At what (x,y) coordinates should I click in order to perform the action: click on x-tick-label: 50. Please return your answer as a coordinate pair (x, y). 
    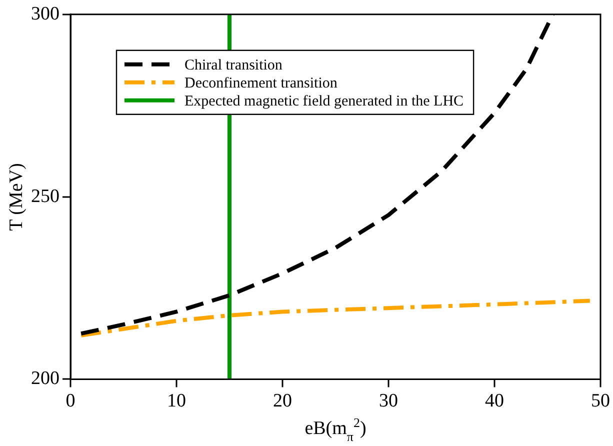
    Looking at the image, I should click on (600, 401).